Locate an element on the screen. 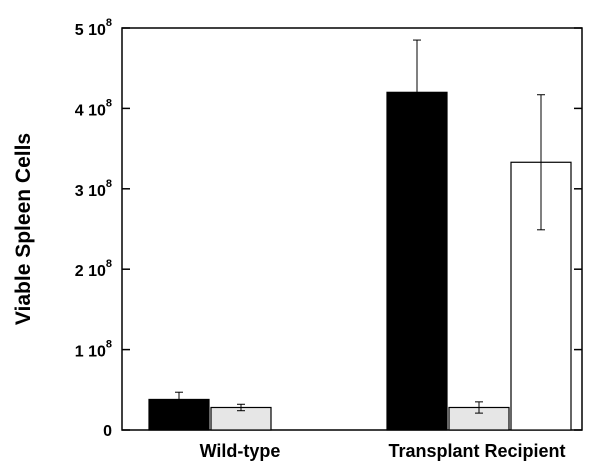 The height and width of the screenshot is (464, 595). category-label: Transplant Recipient is located at coordinates (476, 451).